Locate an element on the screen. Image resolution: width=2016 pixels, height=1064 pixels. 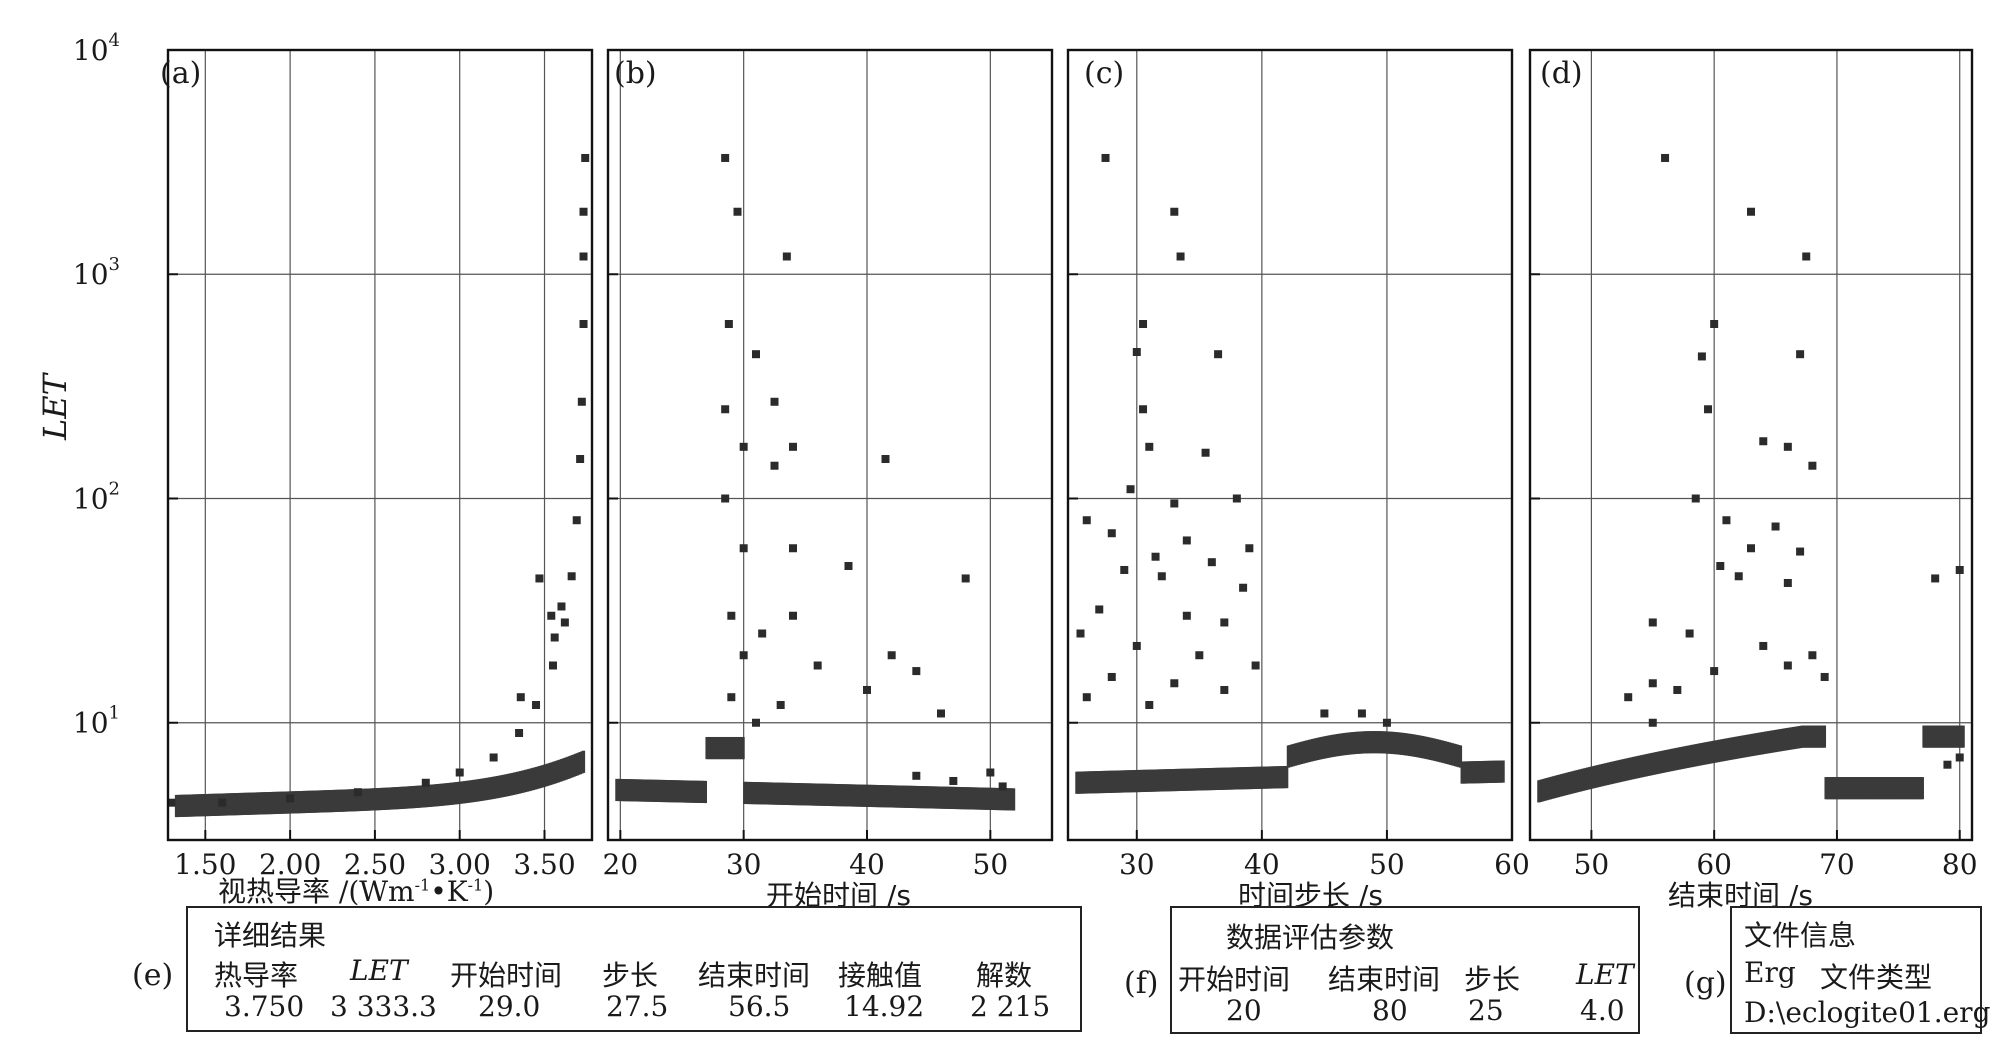
panel-a-tag: (a) is located at coordinates (181, 73).